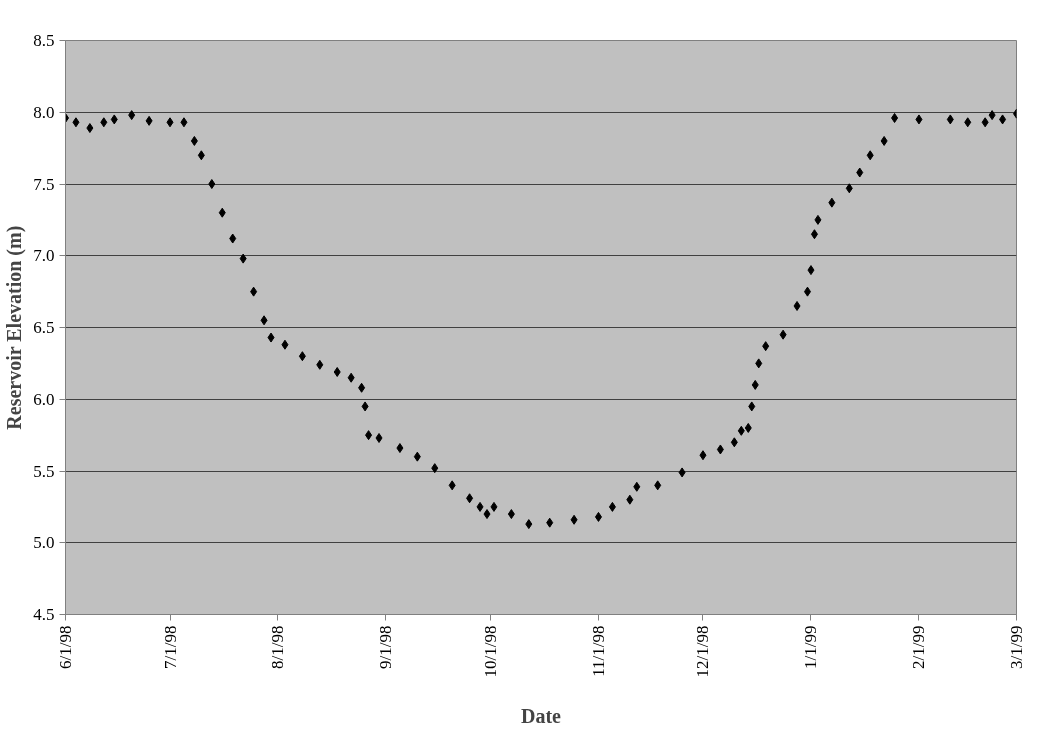  I want to click on x-tick-label: 3/1/99, so click(1016, 647).